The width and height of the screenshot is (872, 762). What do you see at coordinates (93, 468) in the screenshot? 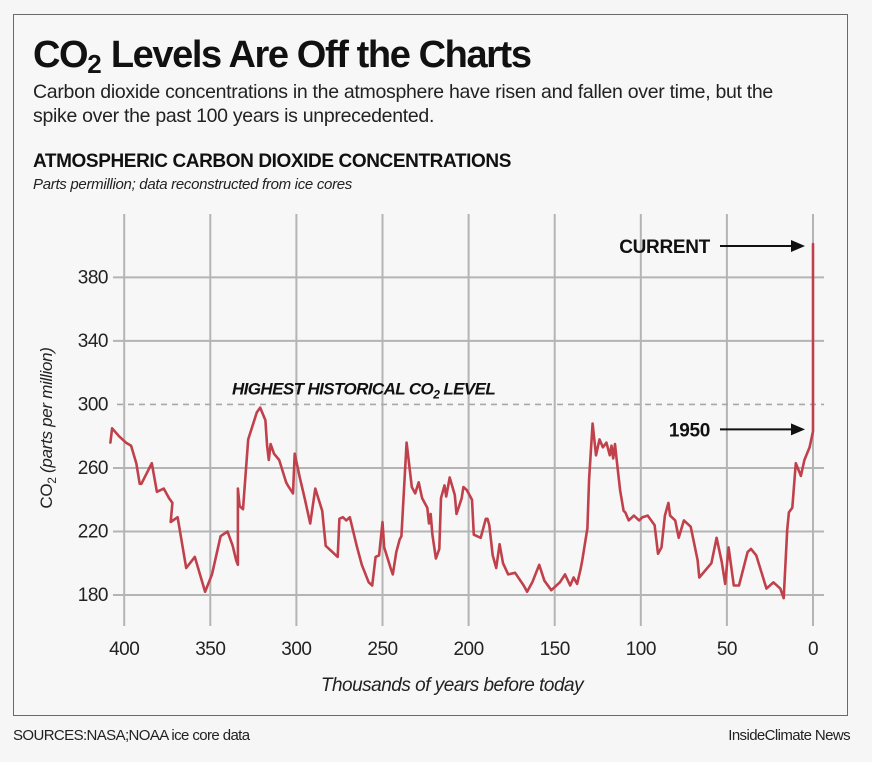
I see `y-tick-label: 260` at bounding box center [93, 468].